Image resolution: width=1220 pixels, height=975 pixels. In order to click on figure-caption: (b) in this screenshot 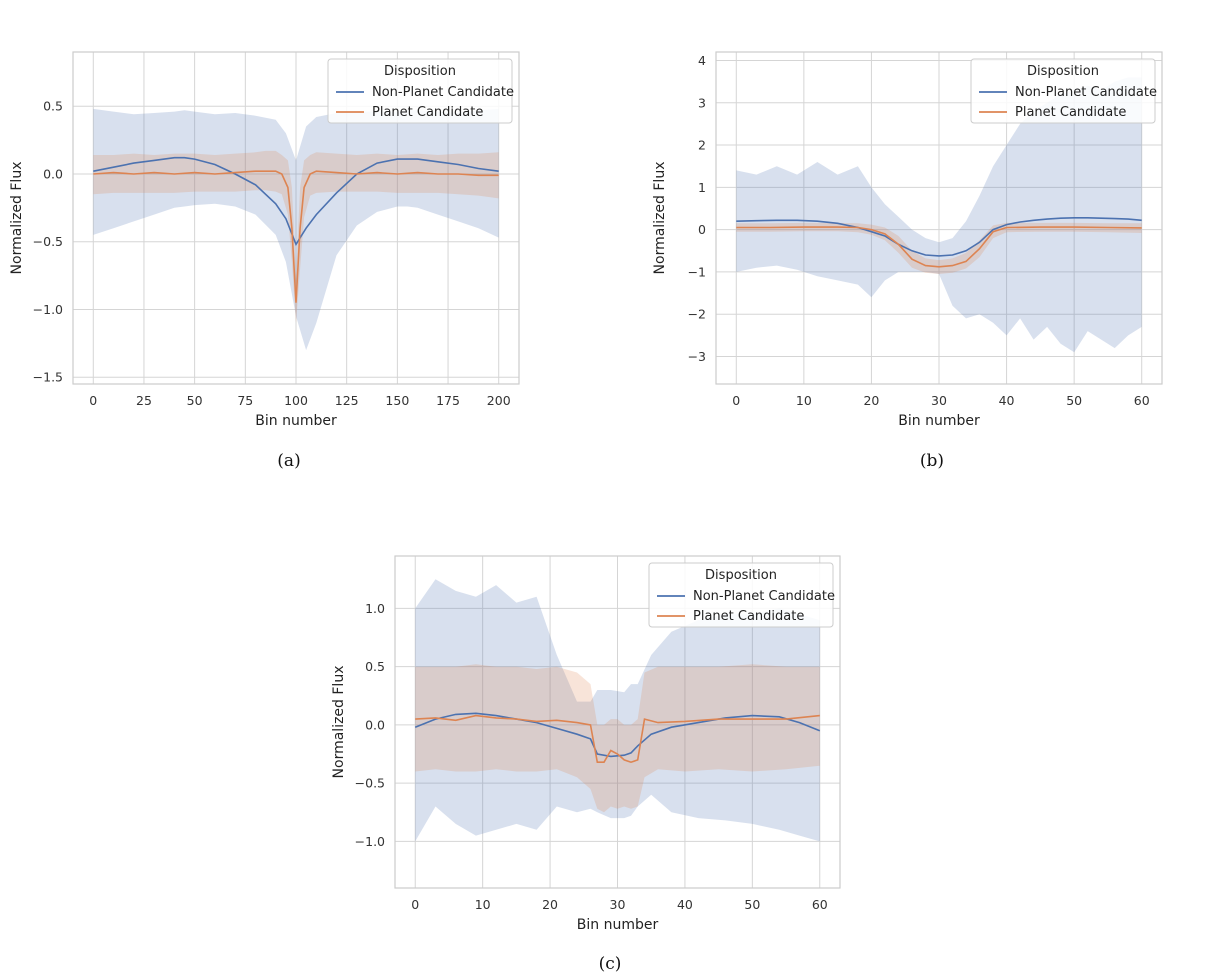, I will do `click(932, 461)`.